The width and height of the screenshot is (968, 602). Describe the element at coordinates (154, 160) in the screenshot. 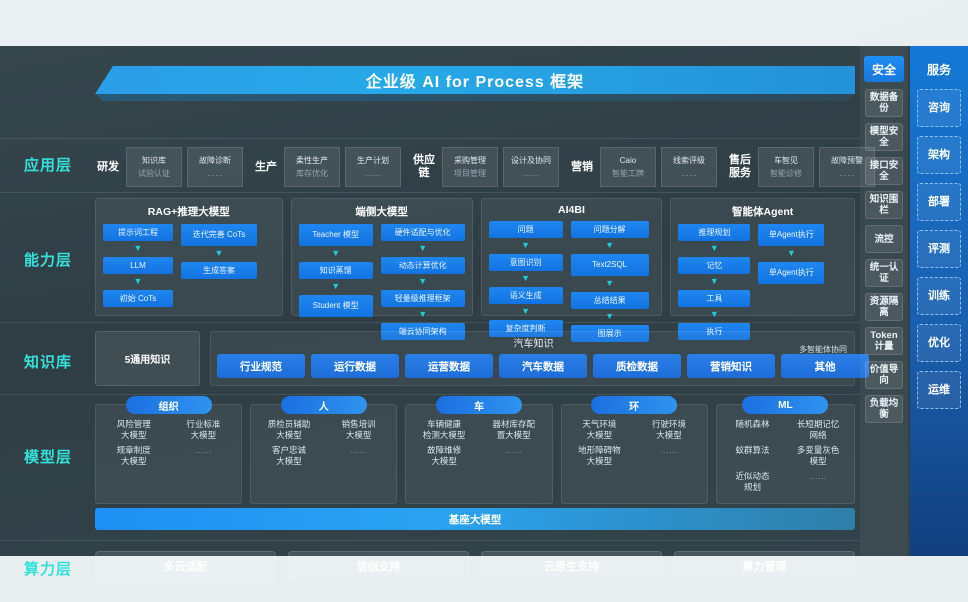

I see `application-cell-line1: 知识库` at that location.